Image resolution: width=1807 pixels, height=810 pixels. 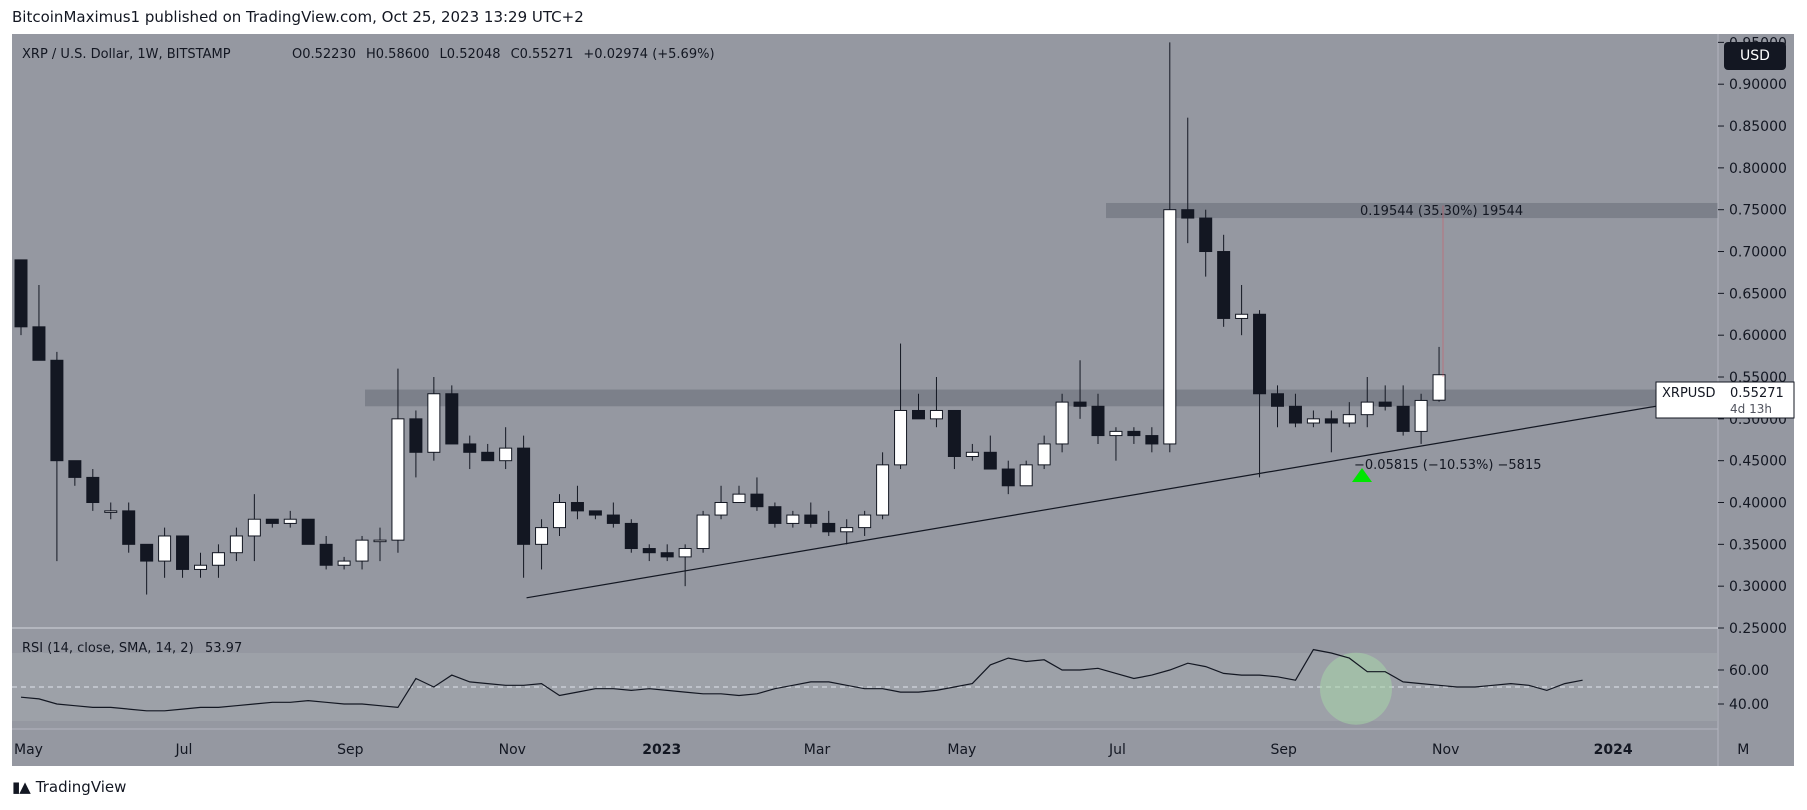 What do you see at coordinates (1758, 545) in the screenshot?
I see `price-tick-label: 0.35000` at bounding box center [1758, 545].